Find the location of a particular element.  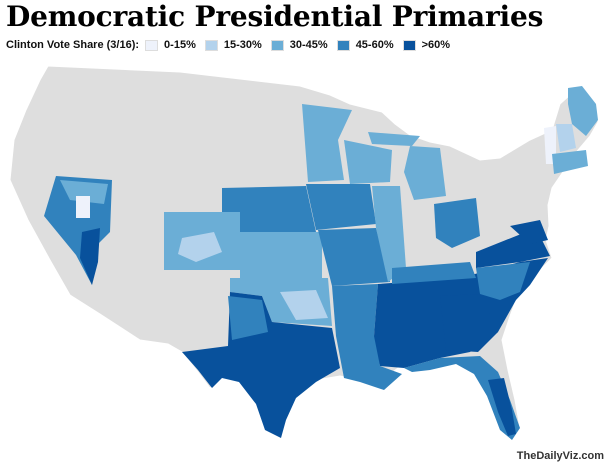

region-oklahoma-light is located at coordinates (304, 305).